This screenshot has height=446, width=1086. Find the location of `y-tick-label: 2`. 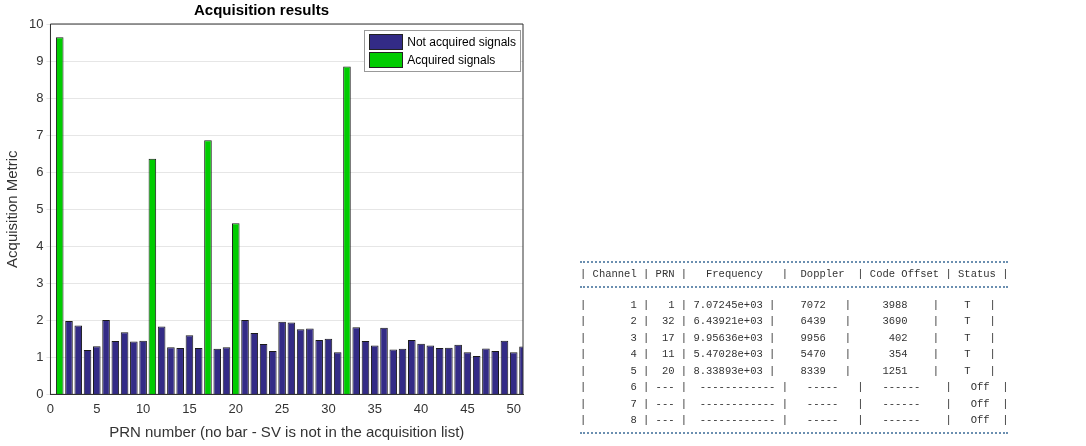

y-tick-label: 2 is located at coordinates (40, 319).